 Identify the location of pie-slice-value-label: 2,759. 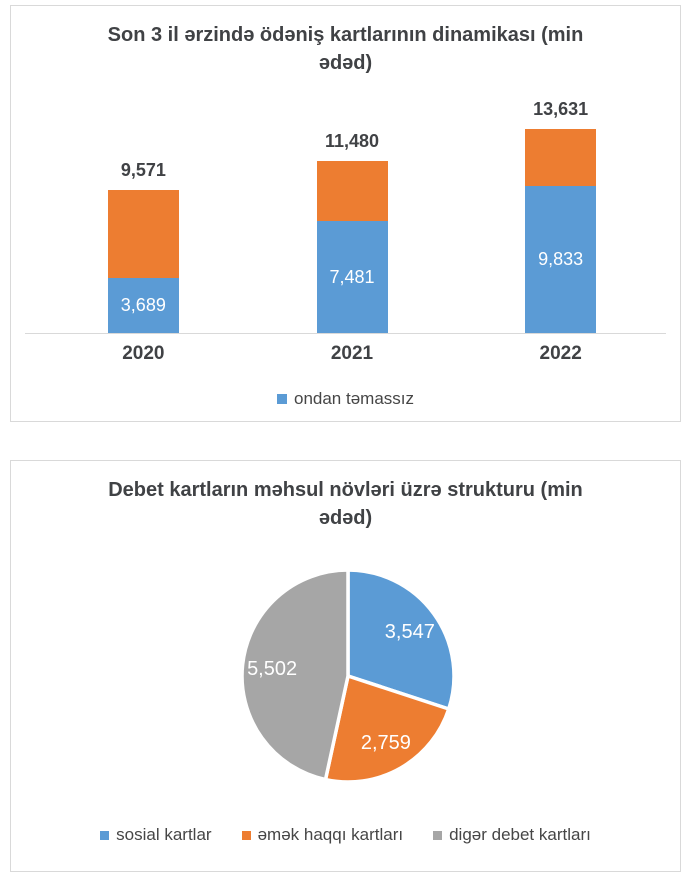
(386, 743).